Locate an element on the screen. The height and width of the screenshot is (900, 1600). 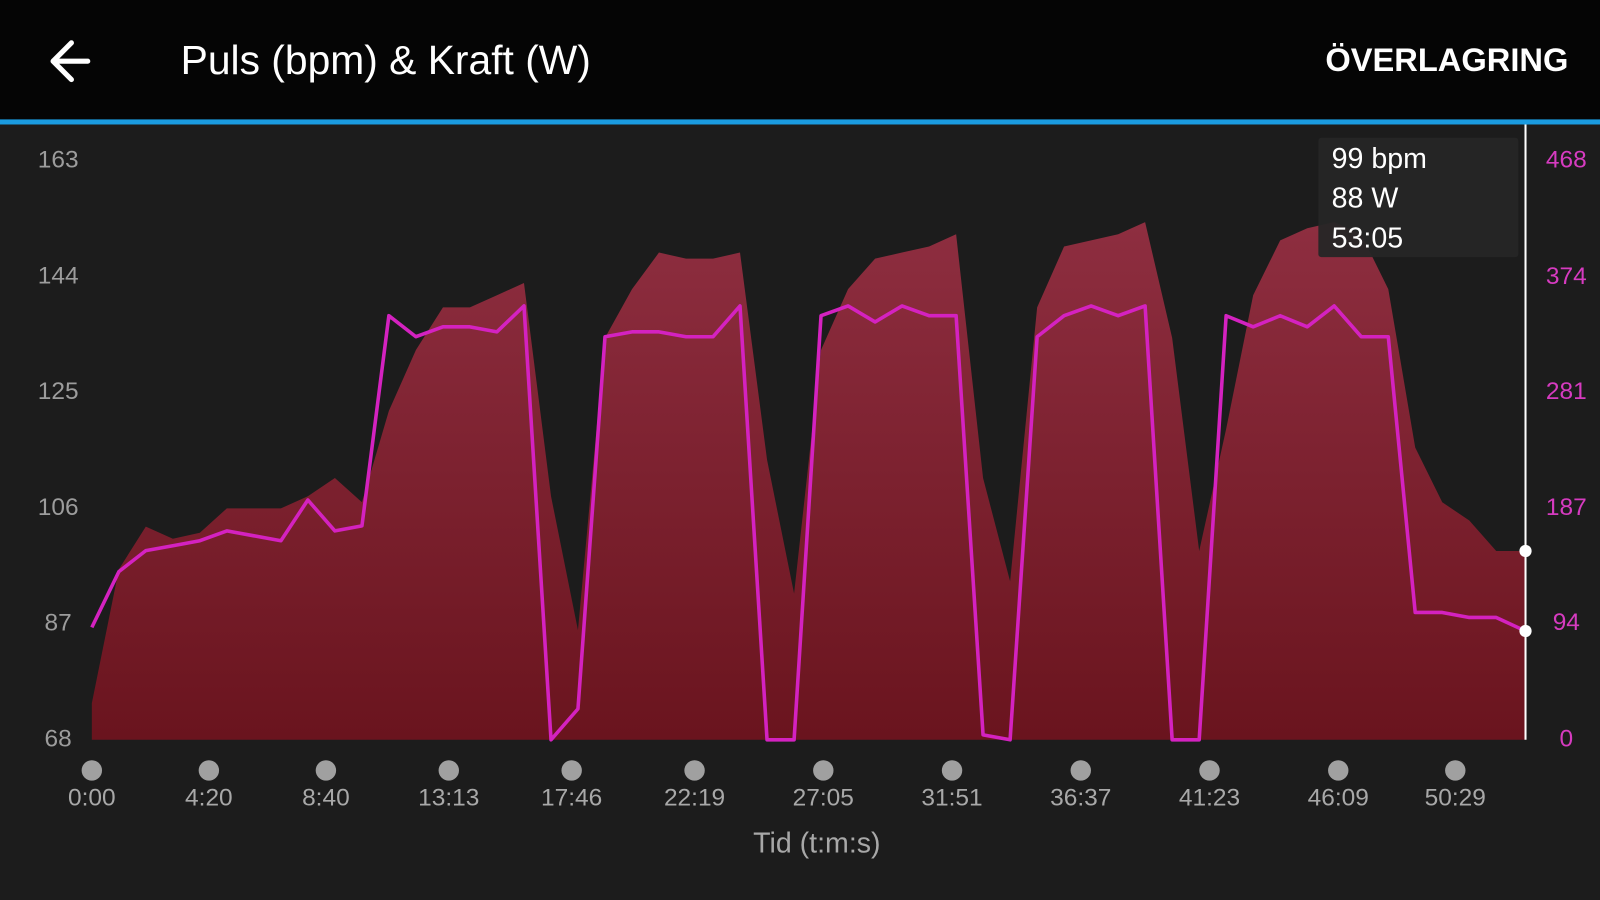
x-tick-label: 22:19 is located at coordinates (694, 797).